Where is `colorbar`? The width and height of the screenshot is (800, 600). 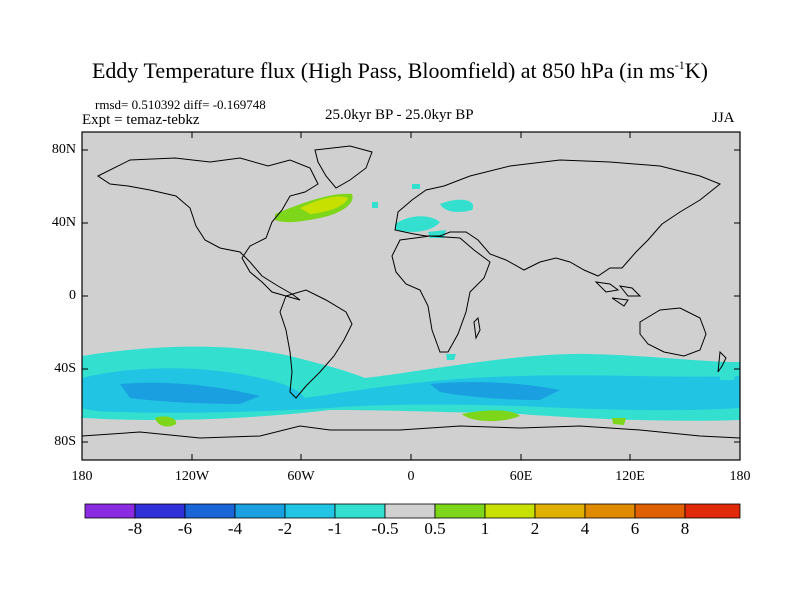 colorbar is located at coordinates (412, 511).